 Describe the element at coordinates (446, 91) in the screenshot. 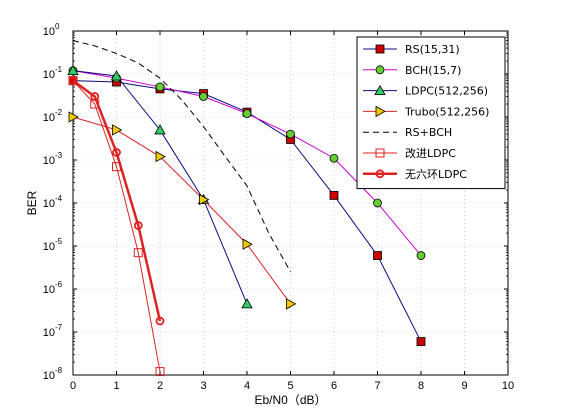

I see `legend-label: LDPC(512,256)` at that location.